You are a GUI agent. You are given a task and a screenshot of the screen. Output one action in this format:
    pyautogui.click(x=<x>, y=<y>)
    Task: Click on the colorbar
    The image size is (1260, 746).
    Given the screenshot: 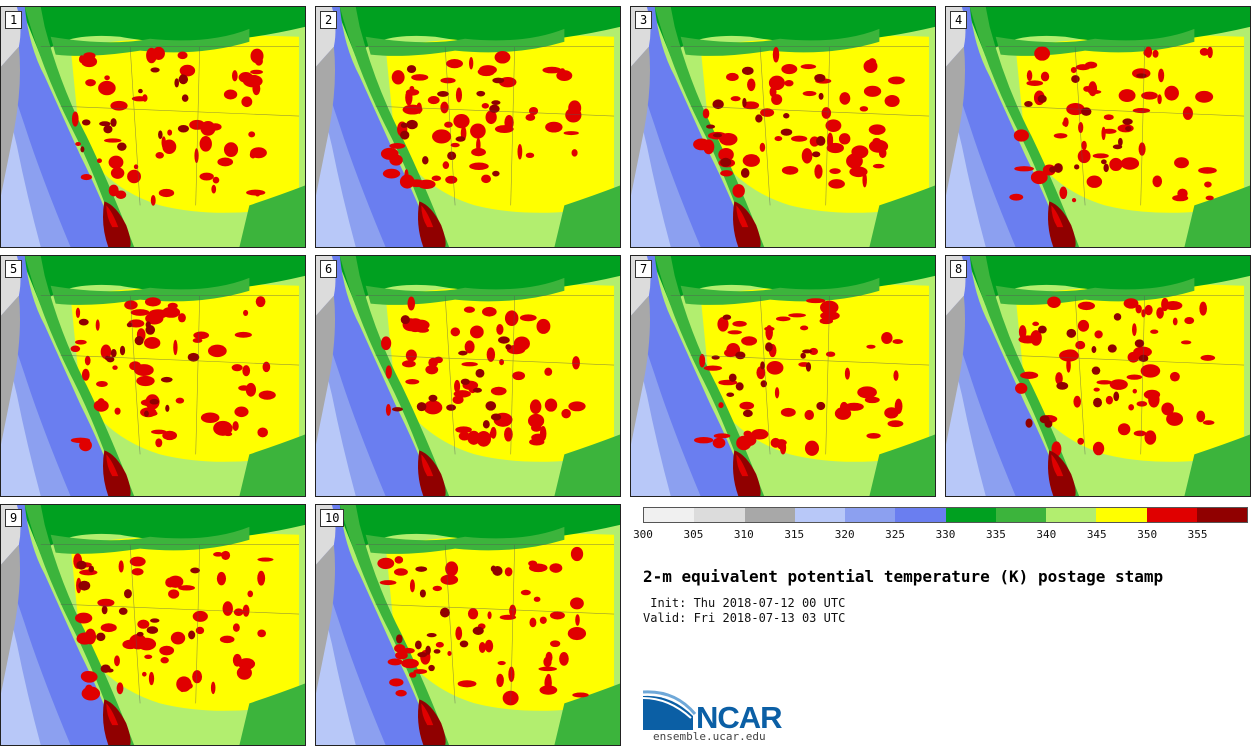 What is the action you would take?
    pyautogui.click(x=945, y=515)
    